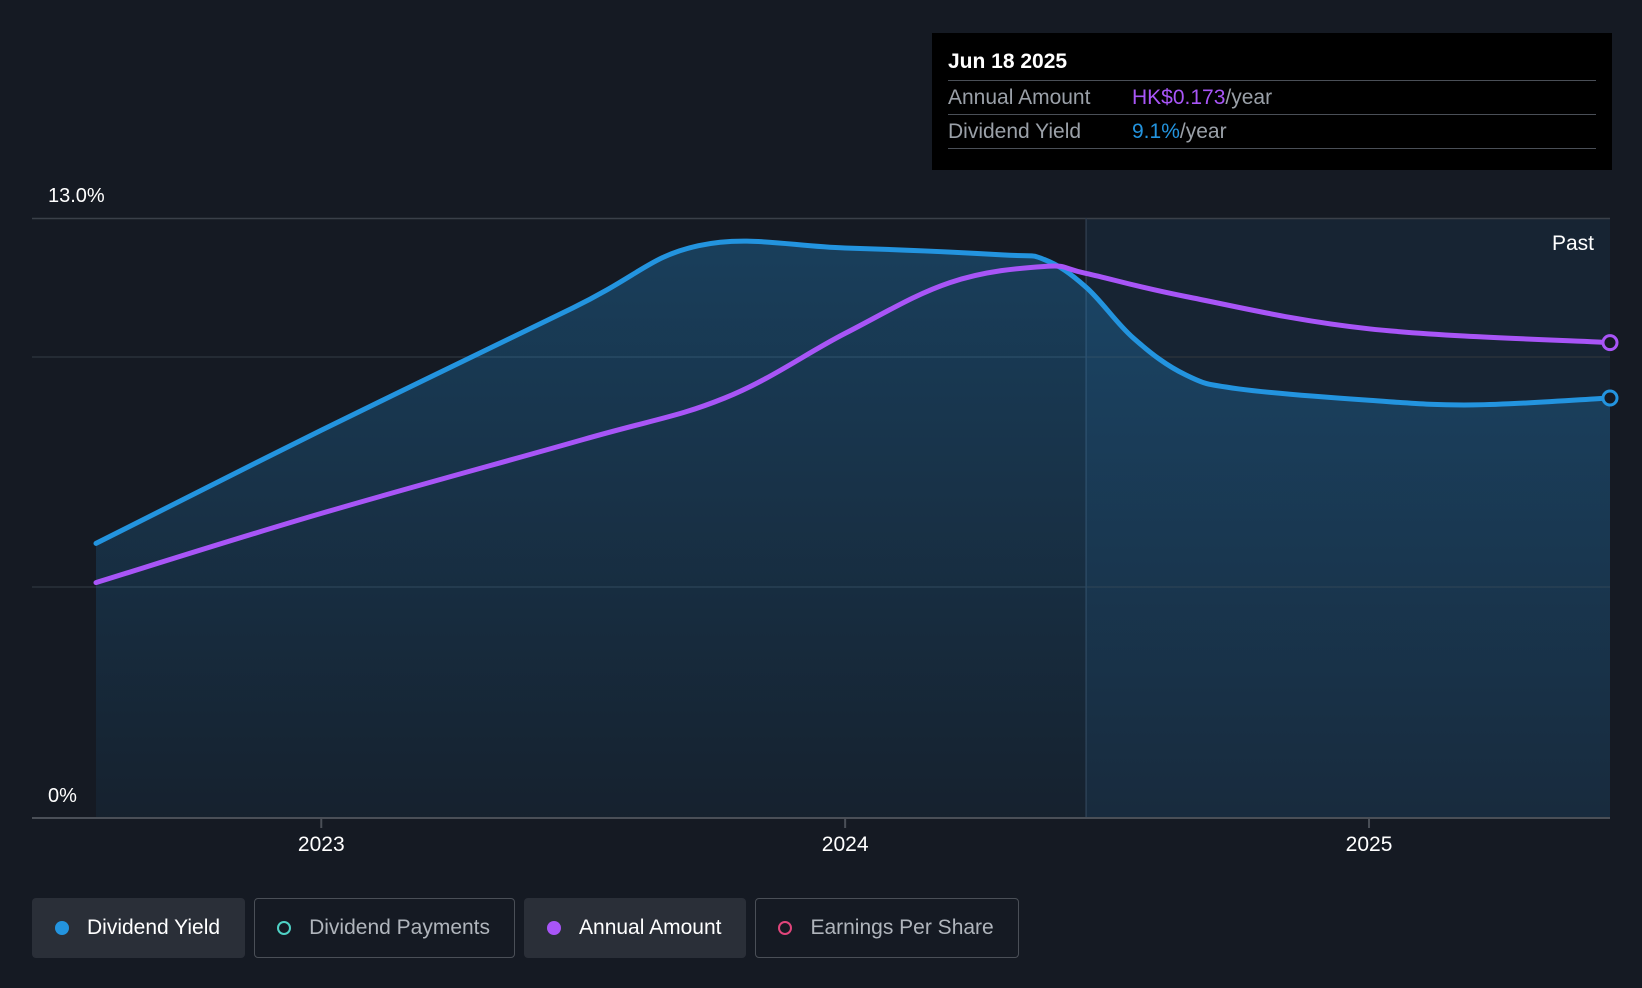 The width and height of the screenshot is (1642, 988). Describe the element at coordinates (1156, 131) in the screenshot. I see `tooltip-value: 9.1%` at that location.